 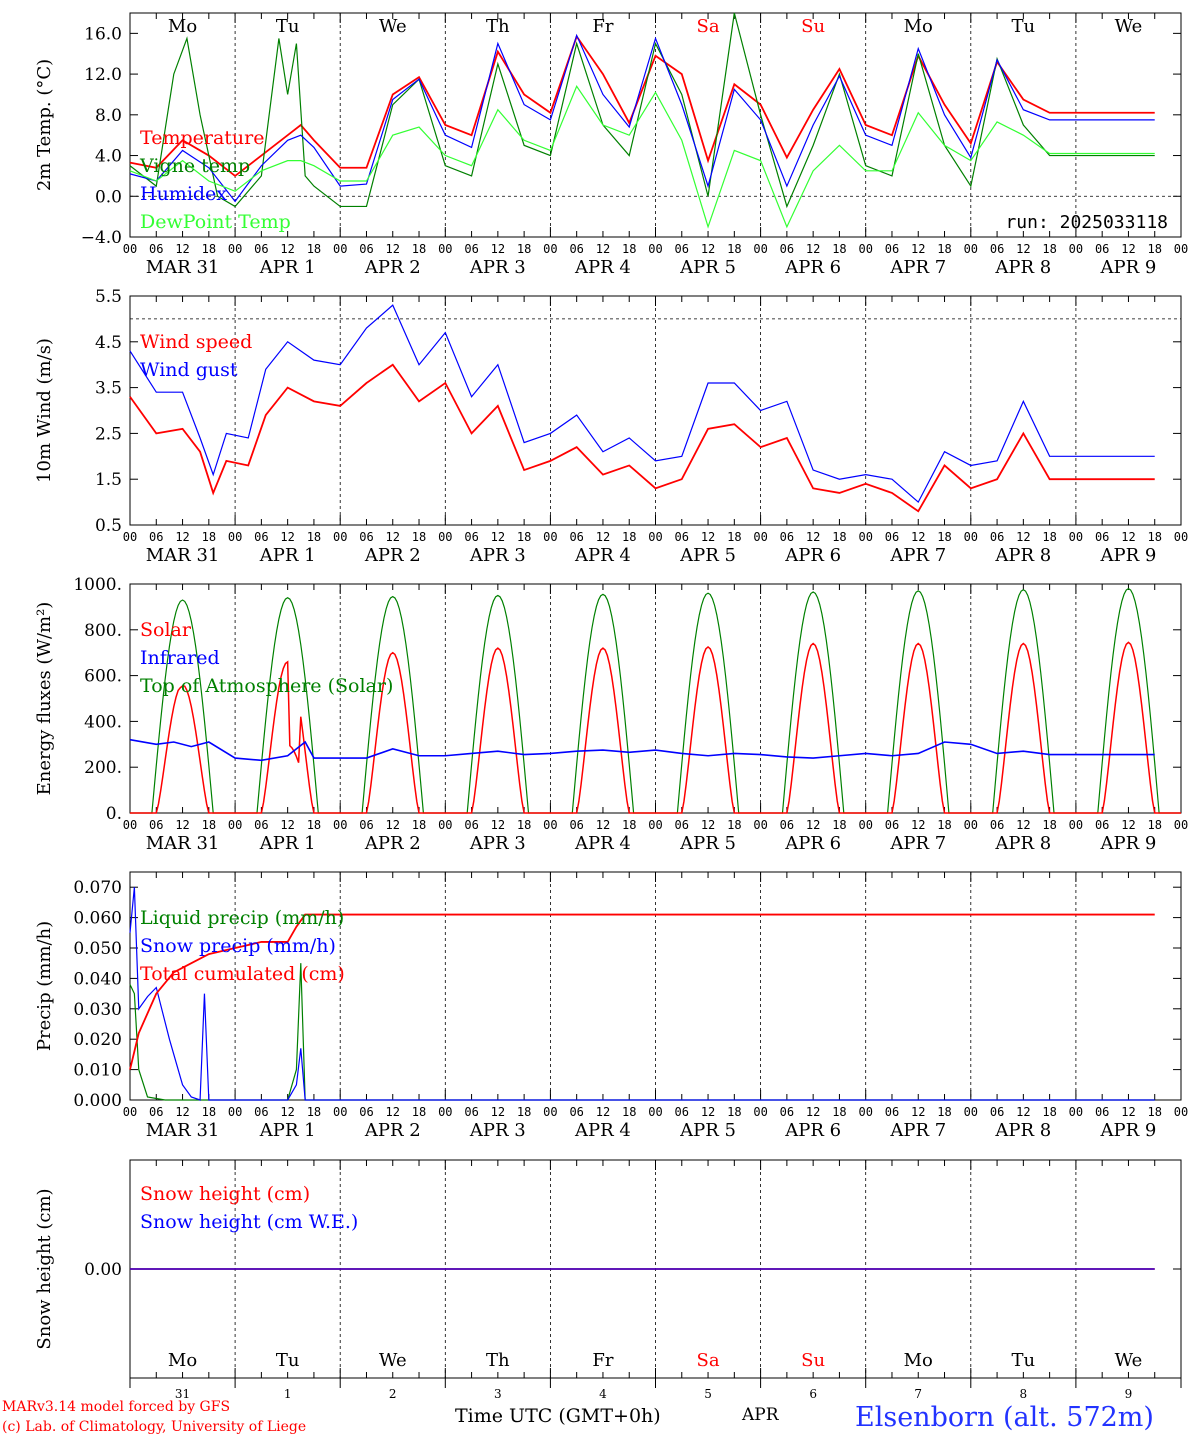 I want to click on legend-entry: Snow height (cm W.E.), so click(x=249, y=1222).